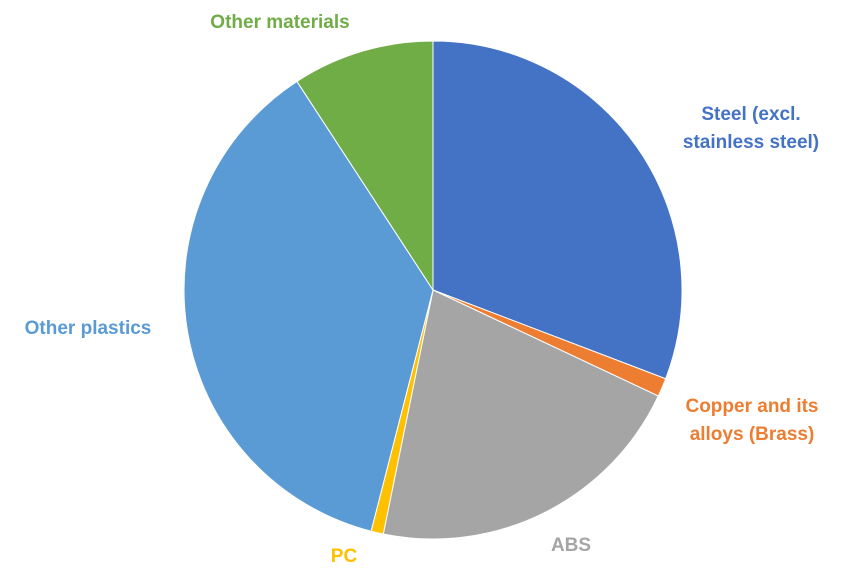 The width and height of the screenshot is (841, 572). I want to click on slice-label-abs: ABS, so click(571, 545).